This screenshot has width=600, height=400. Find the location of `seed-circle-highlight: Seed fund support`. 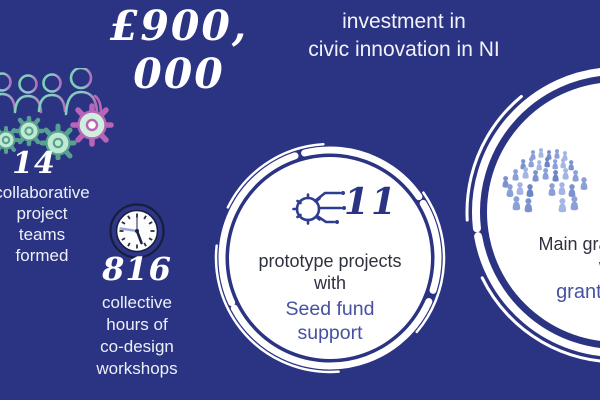

seed-circle-highlight: Seed fund support is located at coordinates (330, 321).